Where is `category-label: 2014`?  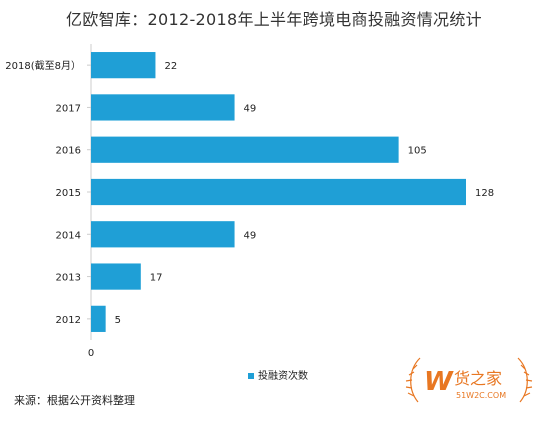
category-label: 2014 is located at coordinates (68, 235).